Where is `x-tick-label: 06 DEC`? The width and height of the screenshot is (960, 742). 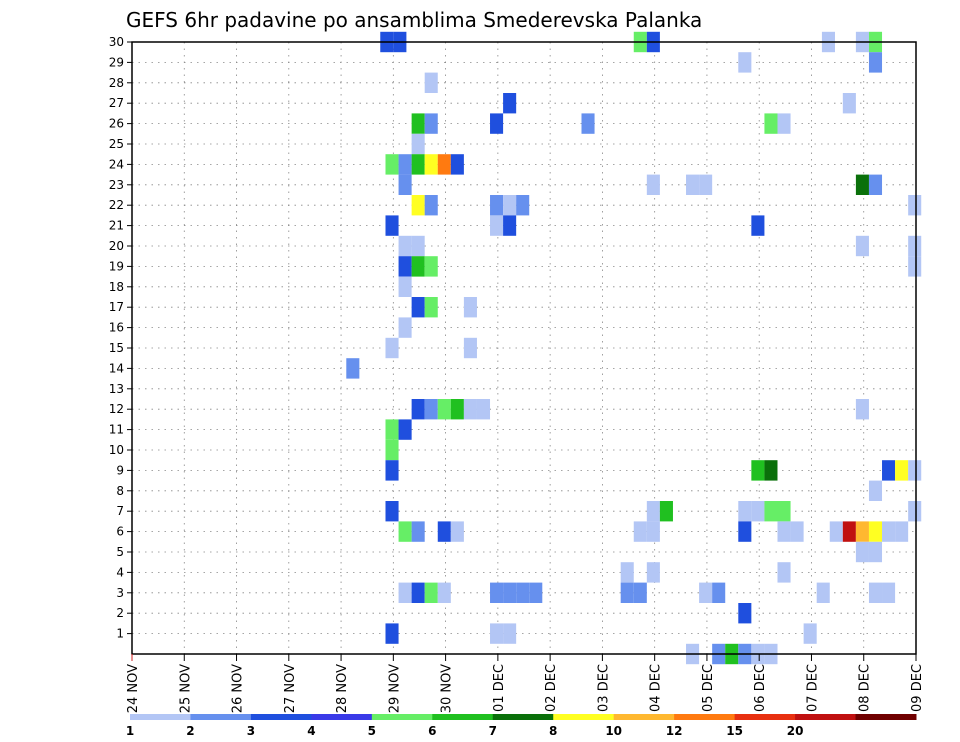
x-tick-label: 06 DEC is located at coordinates (760, 688).